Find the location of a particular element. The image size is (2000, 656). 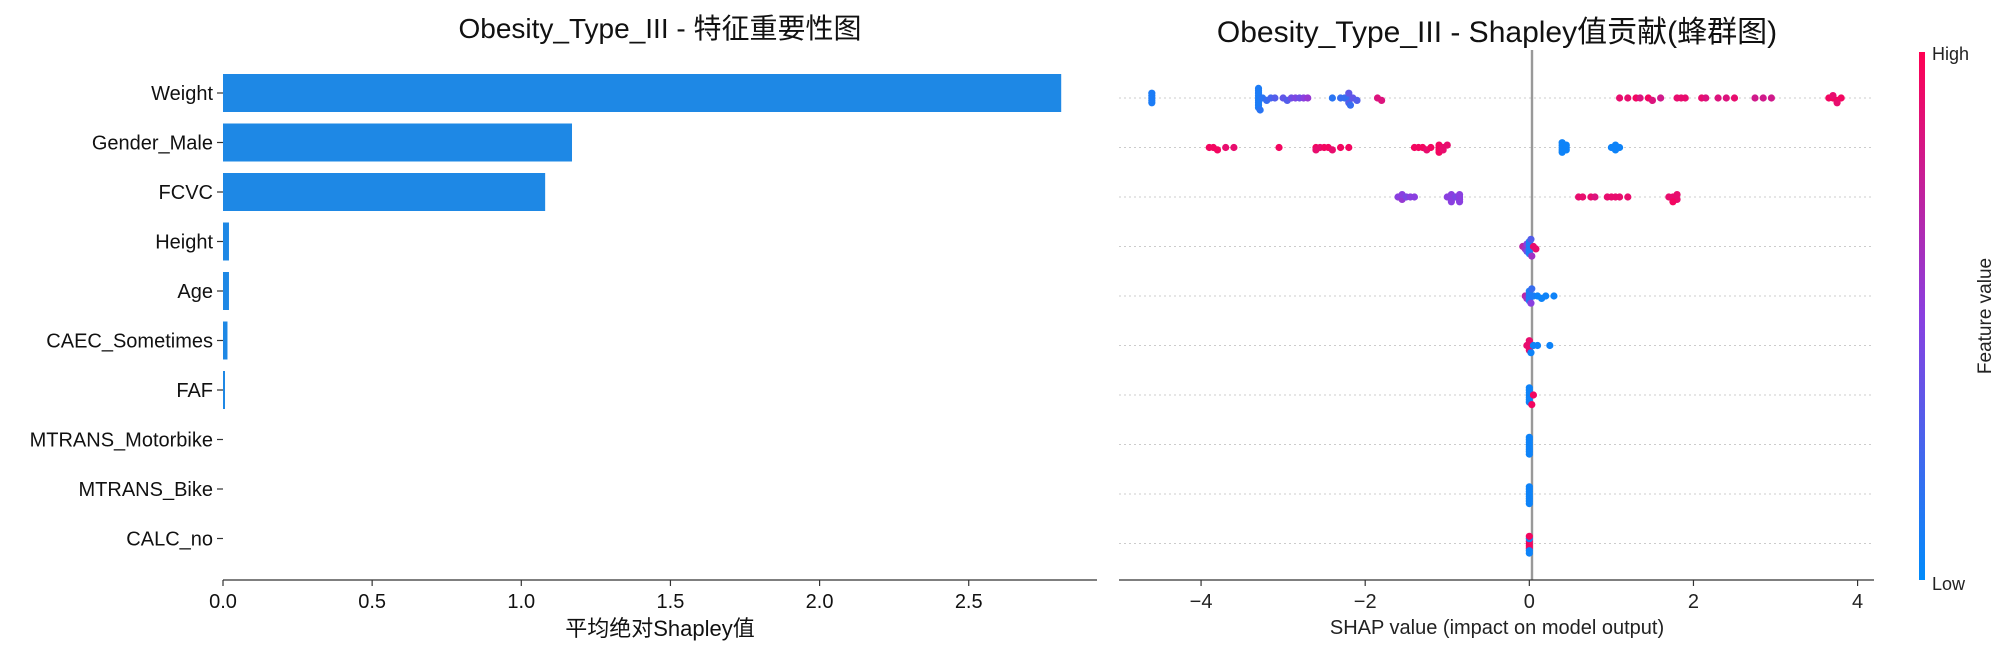

bar-CAEC_Sometimes is located at coordinates (225, 340).